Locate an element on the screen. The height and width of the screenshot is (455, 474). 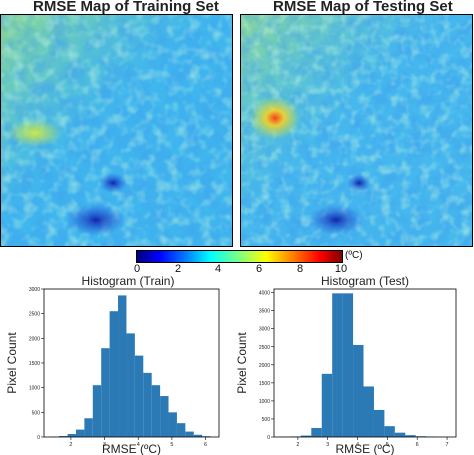
colorbar-tick: 4 is located at coordinates (218, 269).